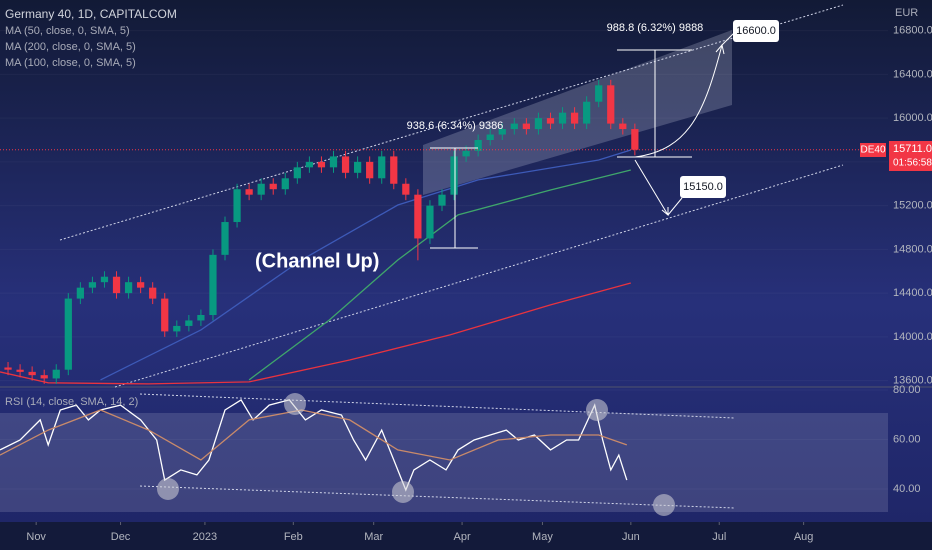 Image resolution: width=932 pixels, height=550 pixels. What do you see at coordinates (317, 261) in the screenshot?
I see `pattern-label: (Channel Up)` at bounding box center [317, 261].